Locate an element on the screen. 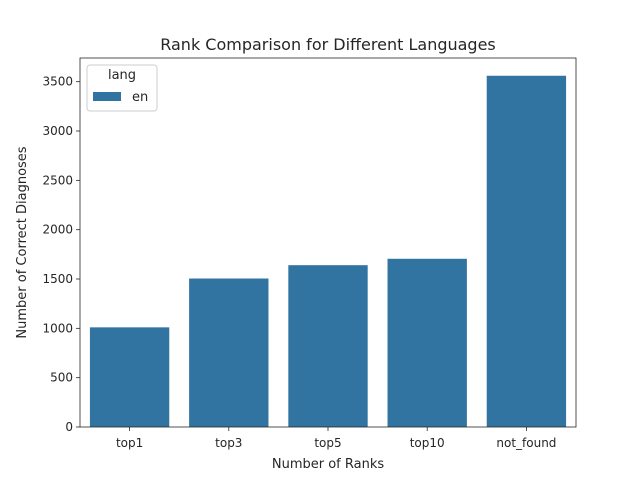  x-axis-label: Number of Ranks is located at coordinates (328, 464).